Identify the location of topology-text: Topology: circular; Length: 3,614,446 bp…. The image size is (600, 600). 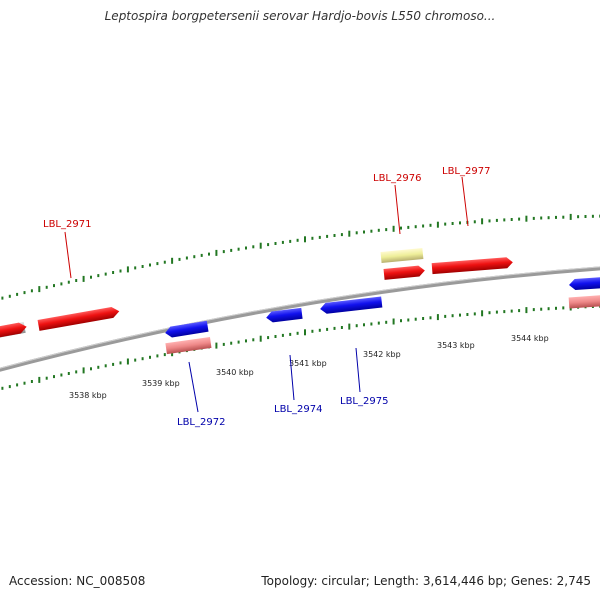
(426, 581).